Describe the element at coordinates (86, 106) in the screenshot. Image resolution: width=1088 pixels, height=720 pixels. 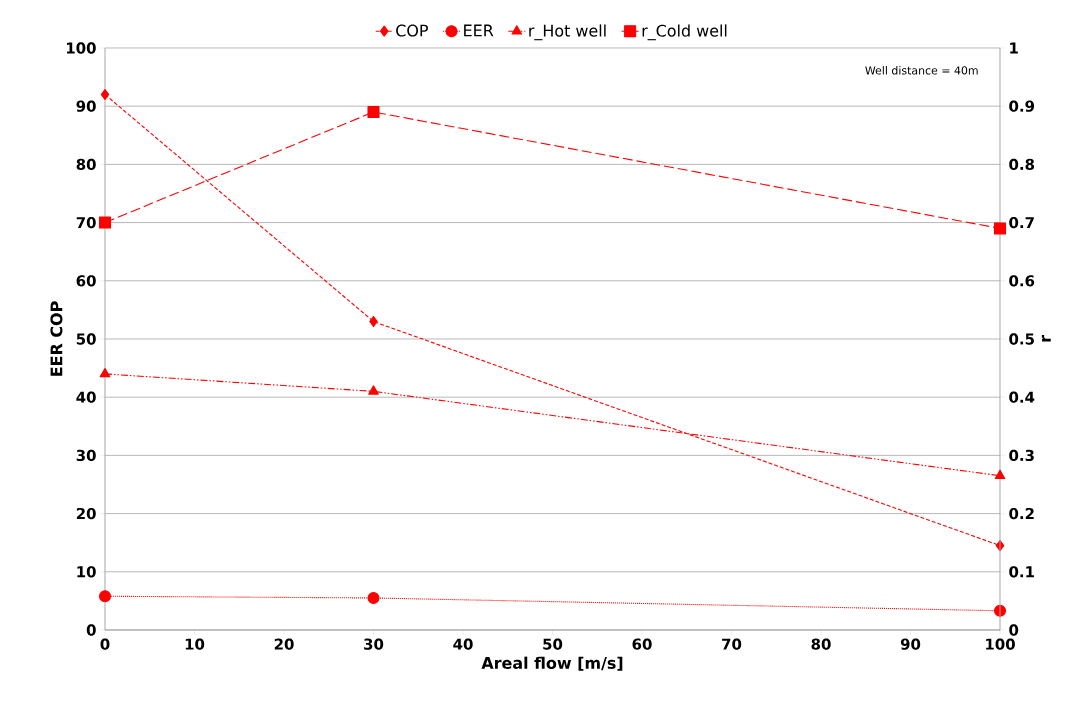
I see `y-tick-label: 90` at that location.